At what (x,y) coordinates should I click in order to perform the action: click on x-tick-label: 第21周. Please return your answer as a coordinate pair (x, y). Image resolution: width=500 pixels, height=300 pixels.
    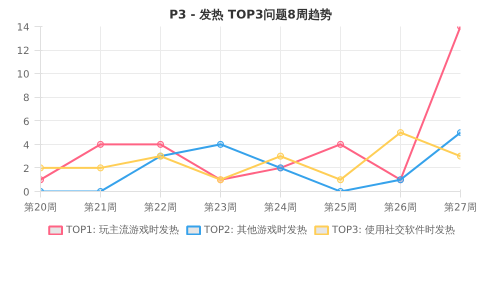
    Looking at the image, I should click on (100, 208).